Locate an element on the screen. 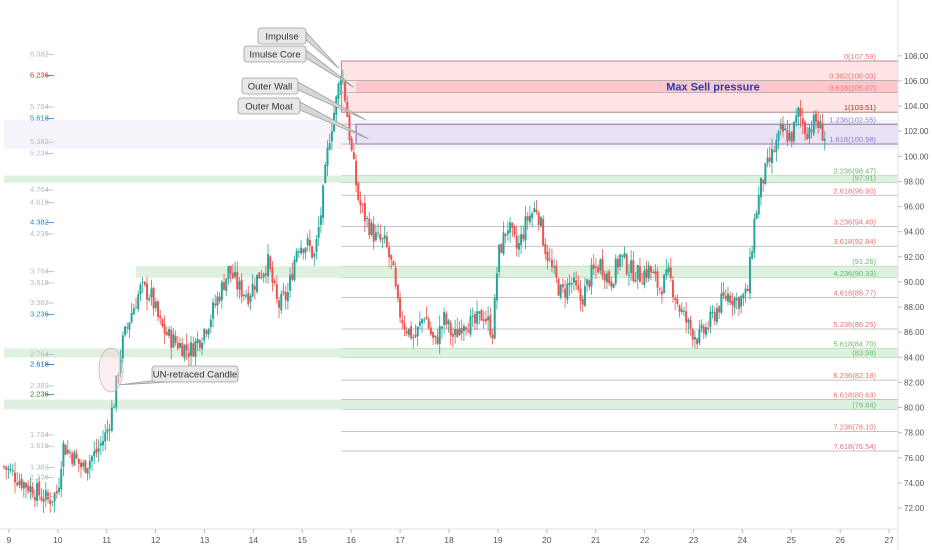 The width and height of the screenshot is (932, 550). y-tick-label: 100.00 is located at coordinates (916, 156).